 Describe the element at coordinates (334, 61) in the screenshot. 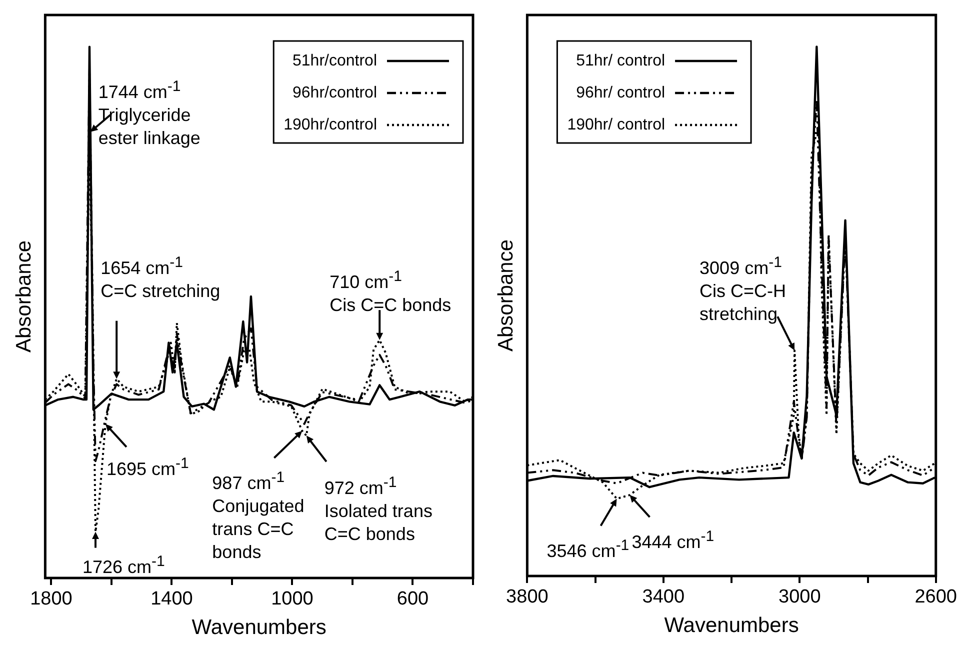

I see `legend-label: 51hr/control` at that location.